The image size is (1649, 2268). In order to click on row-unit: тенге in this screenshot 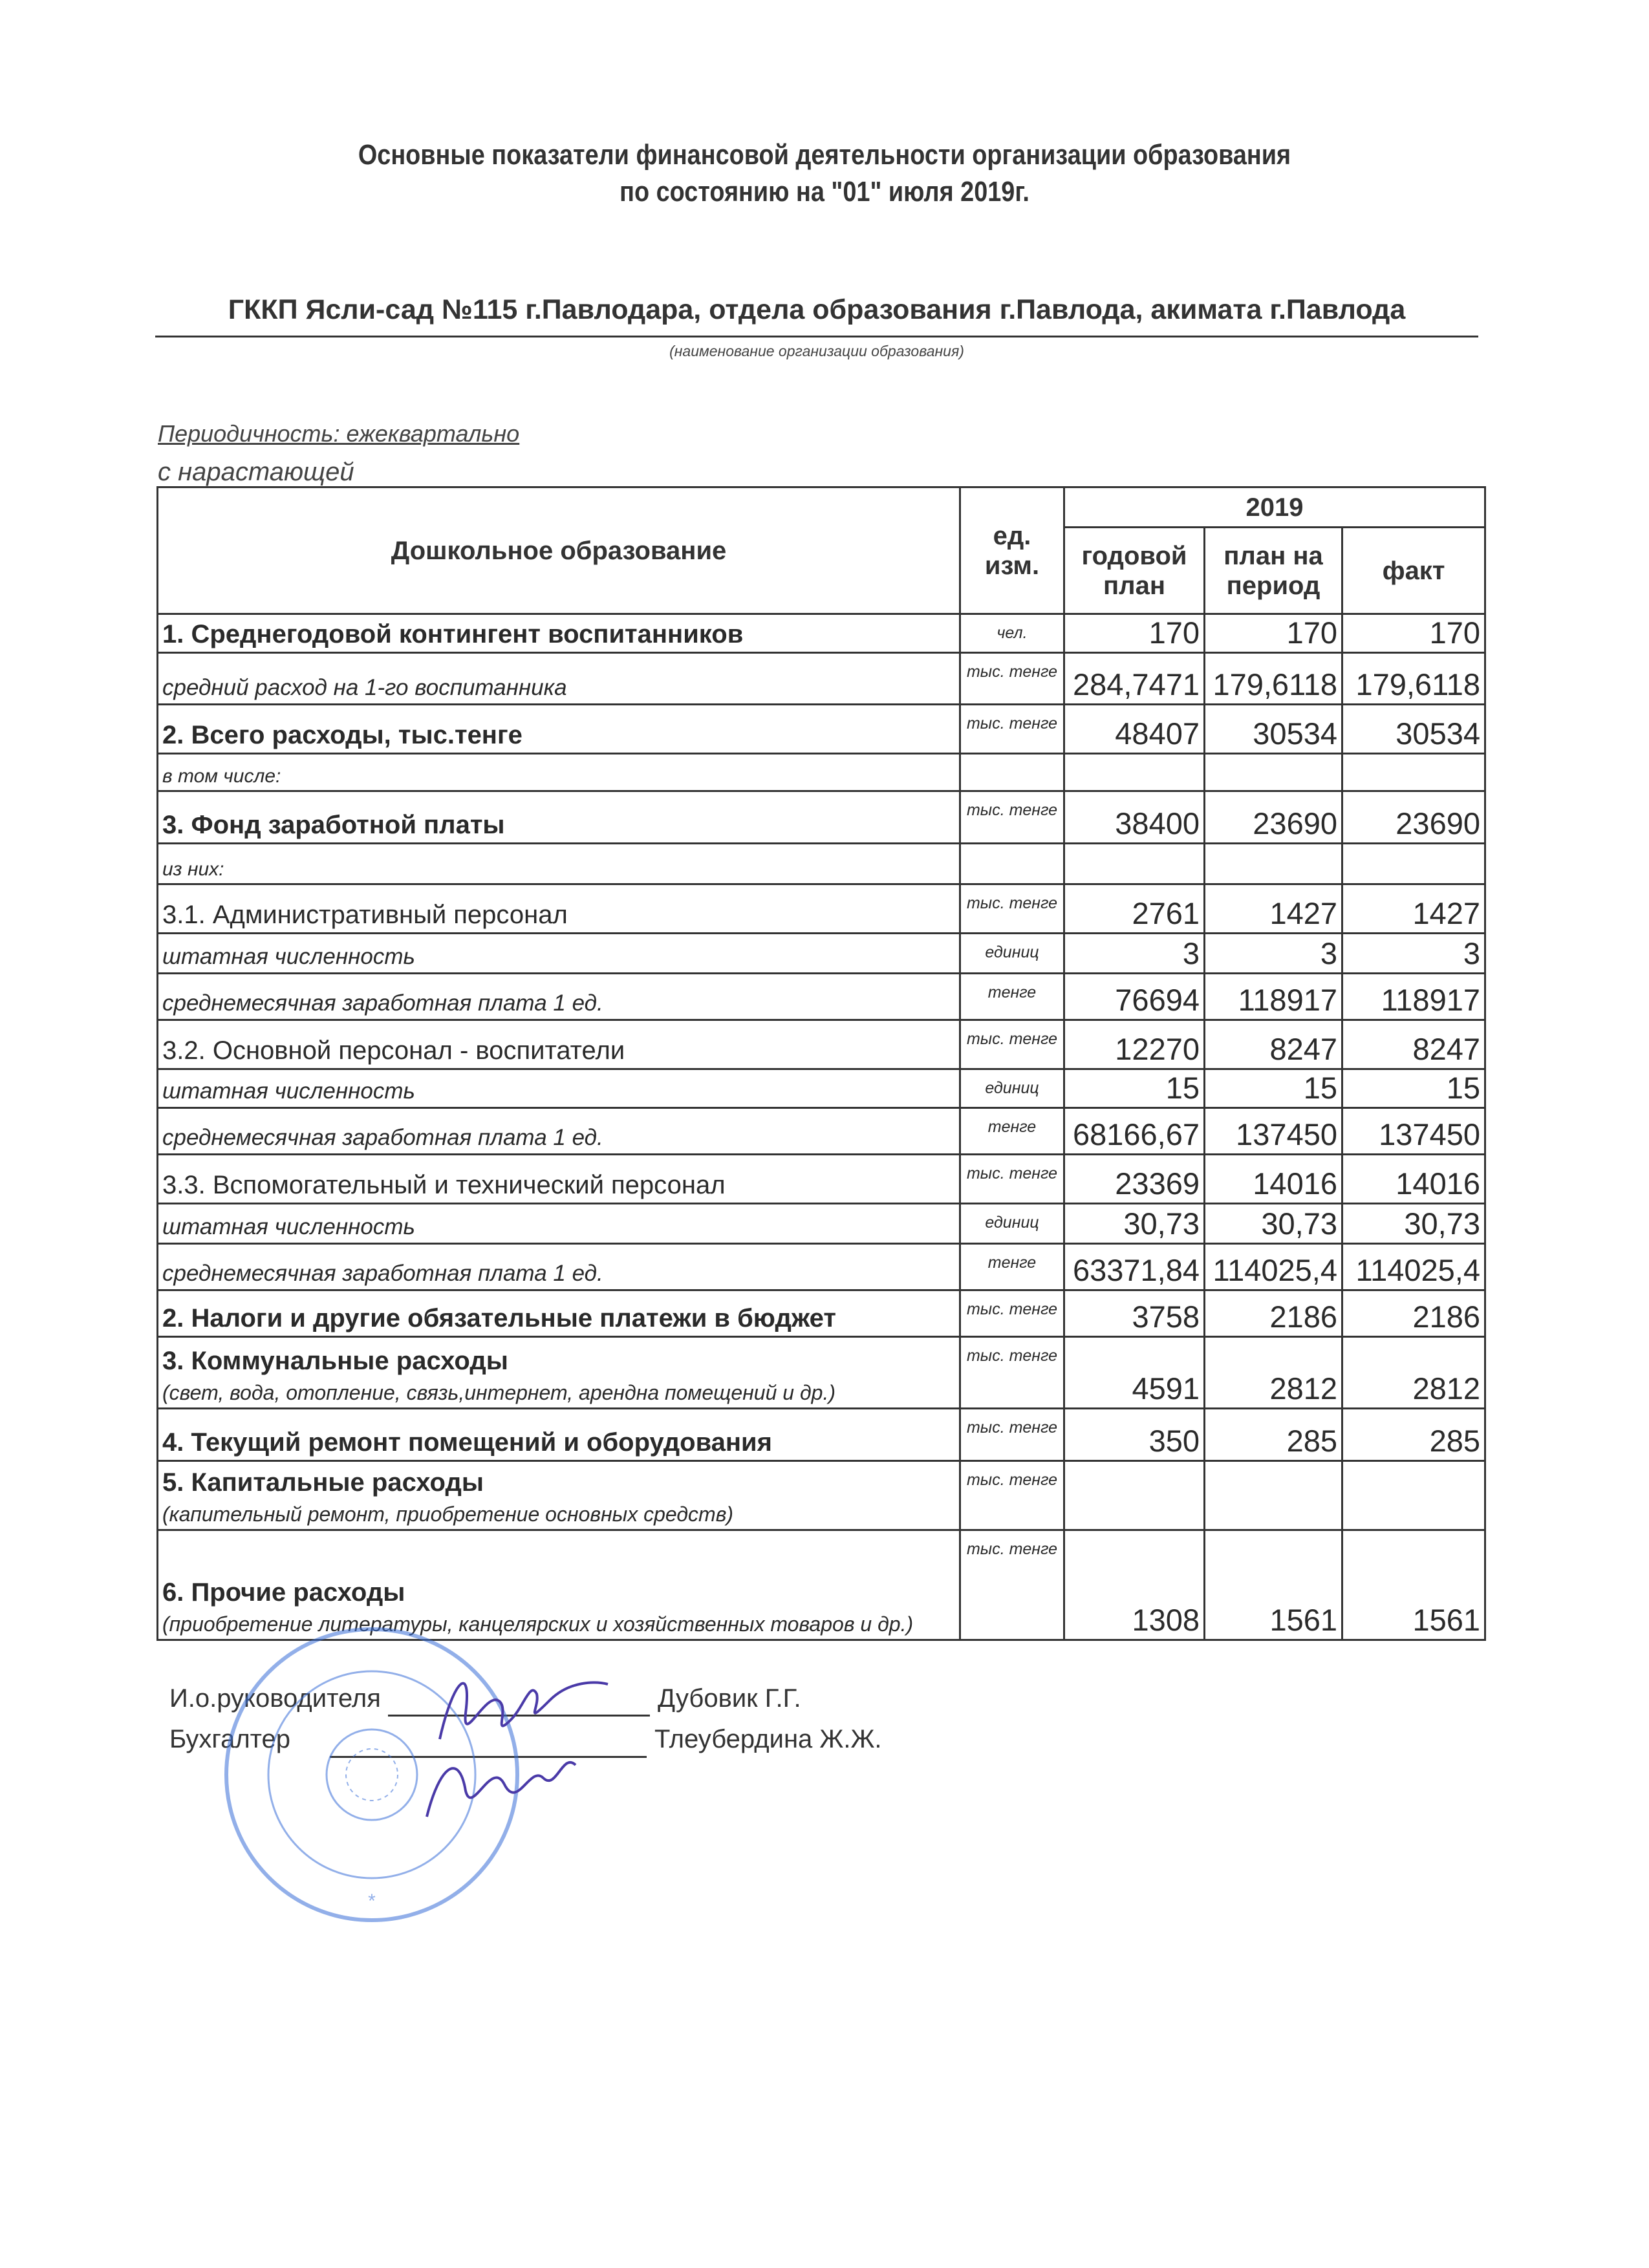, I will do `click(1012, 996)`.